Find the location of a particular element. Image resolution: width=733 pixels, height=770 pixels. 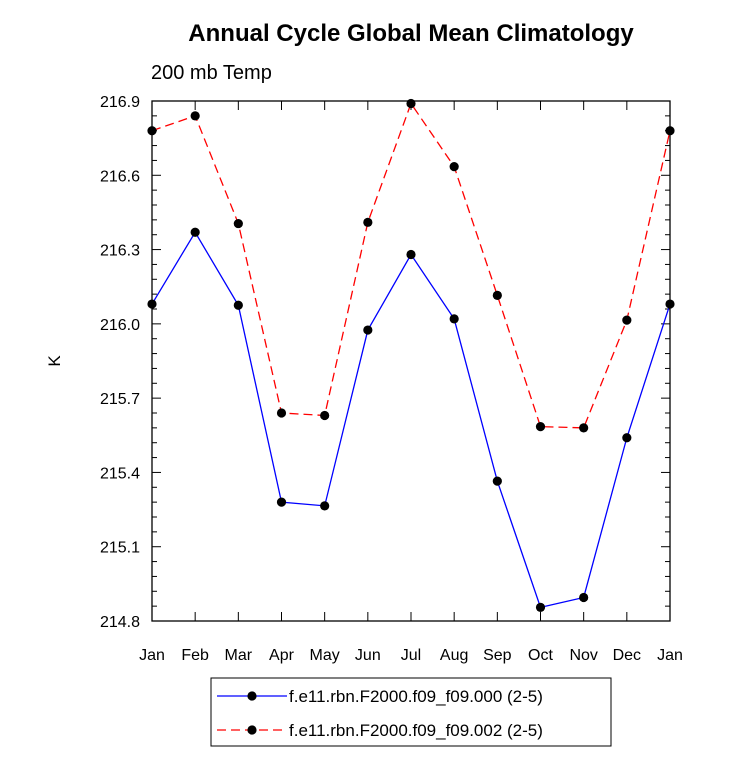

legend-label-2: f.e11.rbn.F2000.f09_f09.002 (2-5) is located at coordinates (416, 730).